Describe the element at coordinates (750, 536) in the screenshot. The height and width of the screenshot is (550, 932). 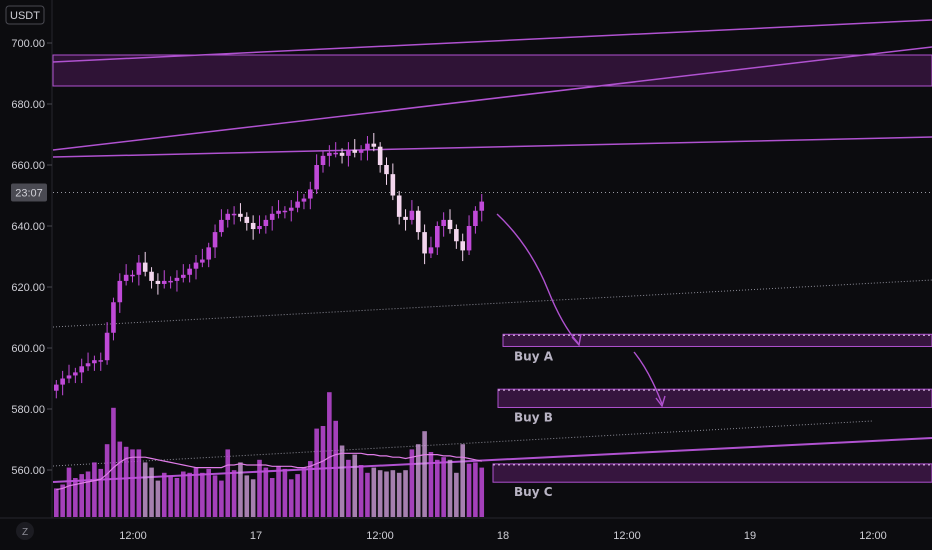
I see `x-tick-label: 19` at that location.